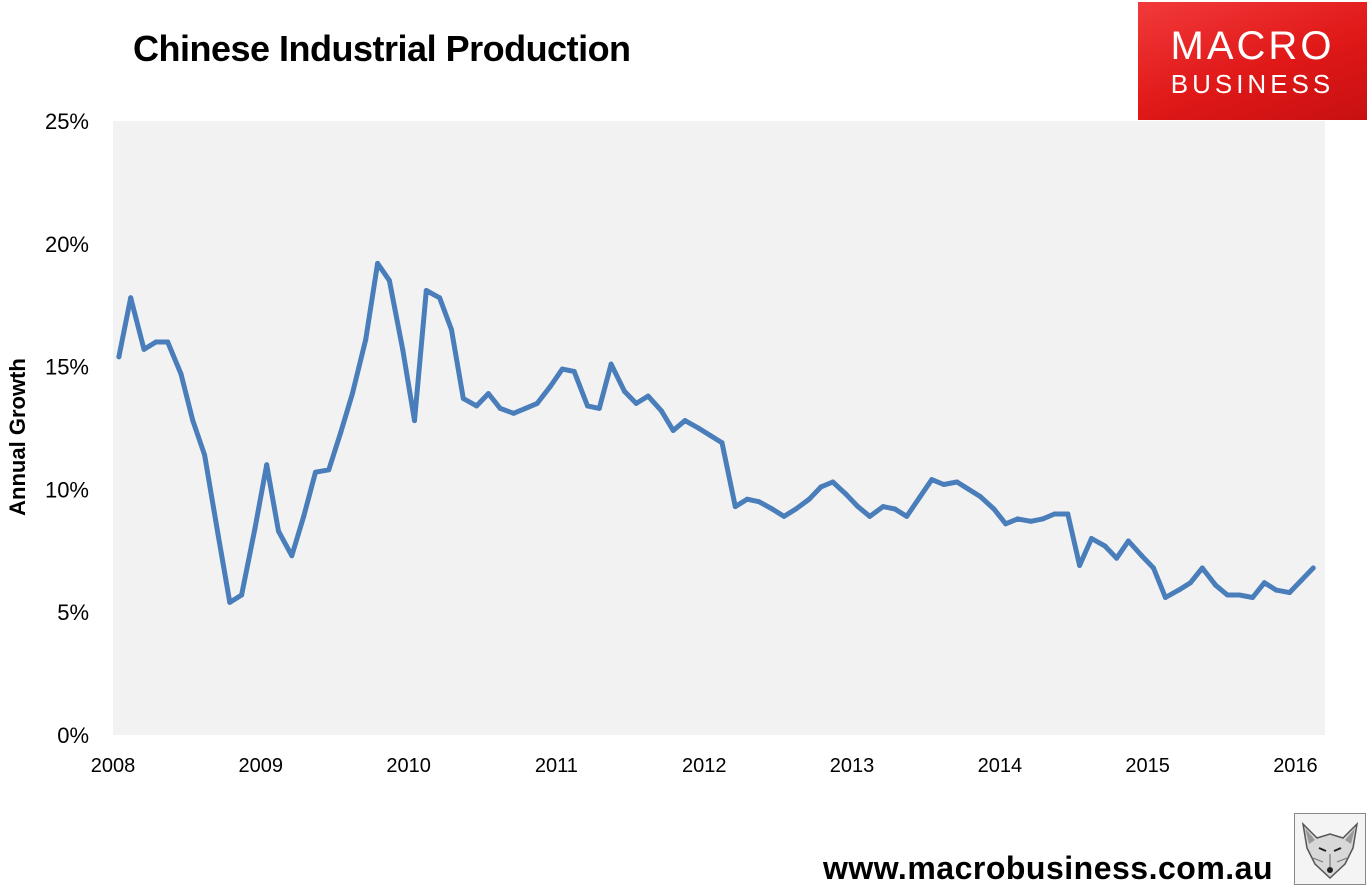  What do you see at coordinates (556, 766) in the screenshot?
I see `x-tick-label: 2011` at bounding box center [556, 766].